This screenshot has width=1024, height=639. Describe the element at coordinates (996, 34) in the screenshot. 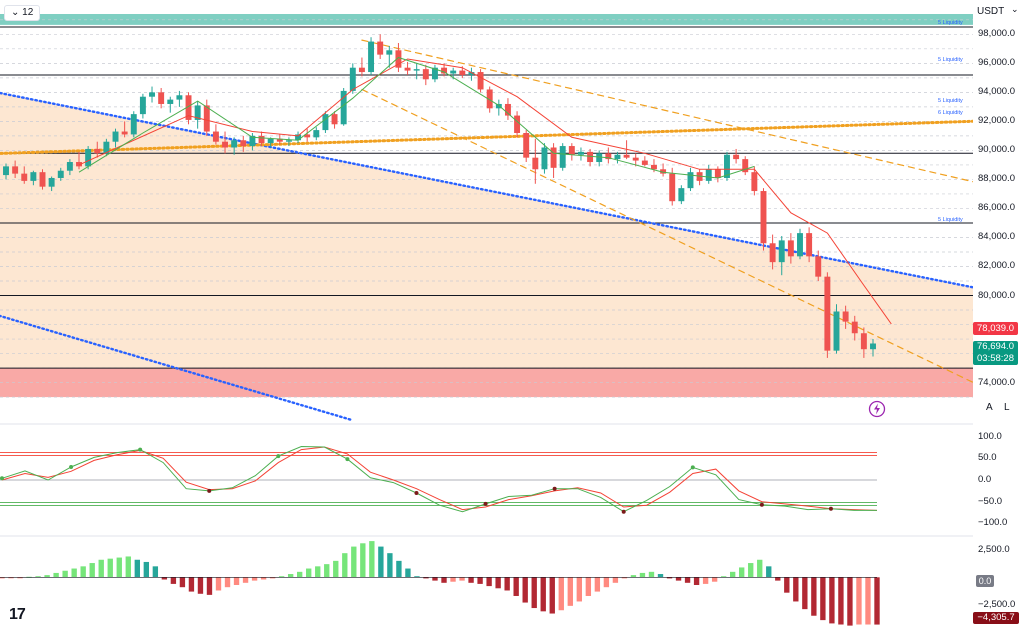

I see `price-tick-label: 98,000.0` at that location.